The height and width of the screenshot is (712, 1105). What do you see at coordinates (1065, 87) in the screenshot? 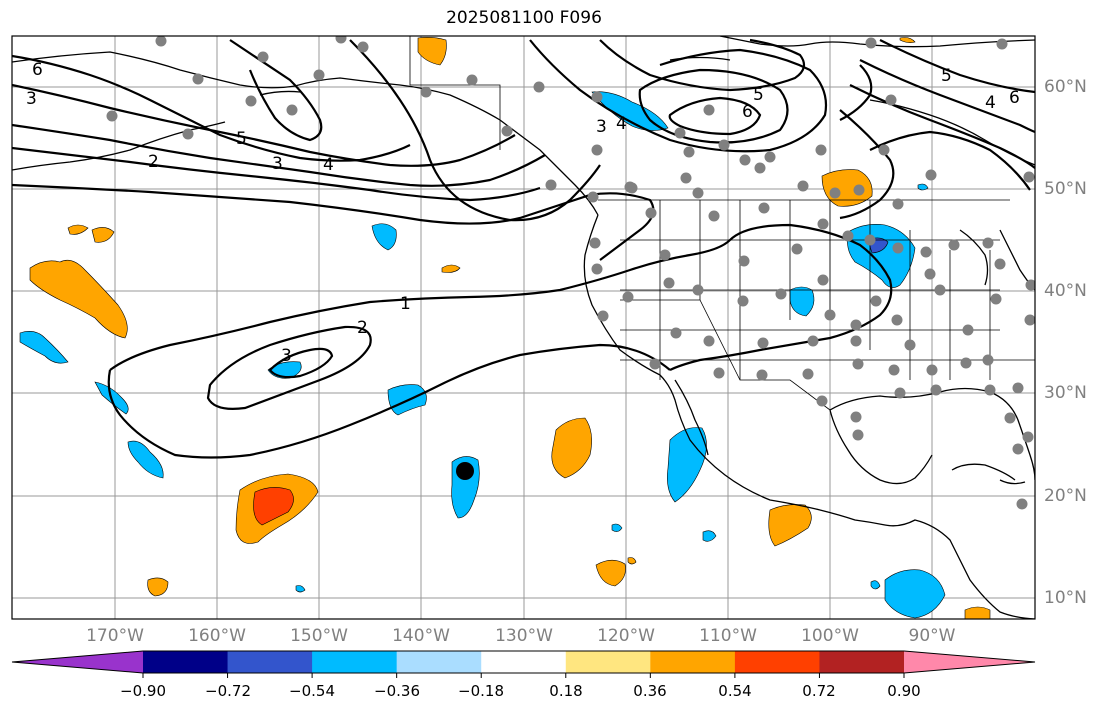
I see `lat-label: 60°N` at bounding box center [1065, 87].